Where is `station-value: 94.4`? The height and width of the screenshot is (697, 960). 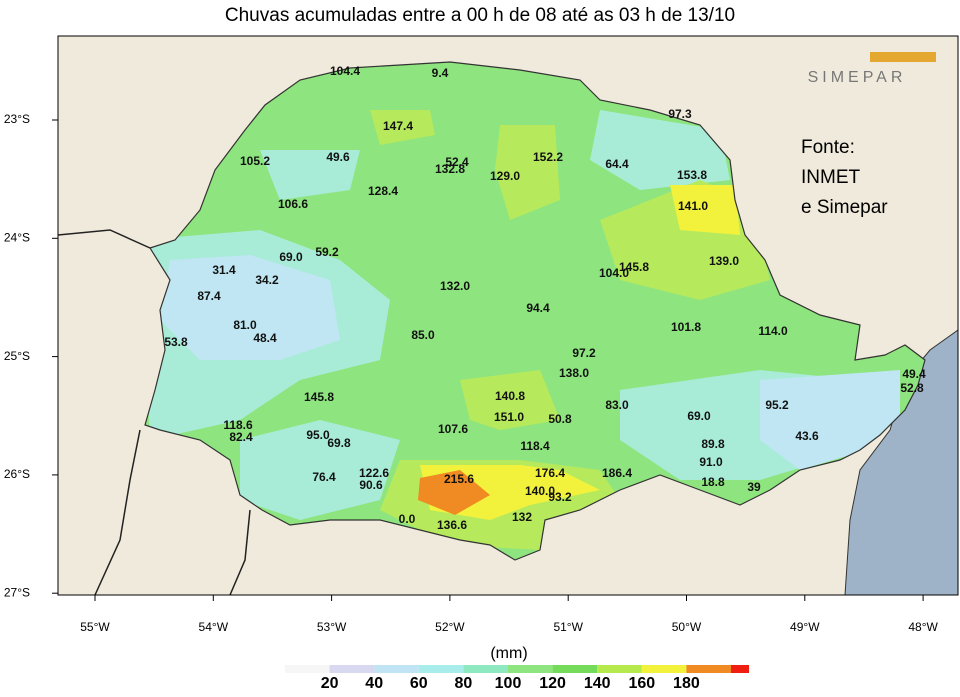
station-value: 94.4 is located at coordinates (538, 308).